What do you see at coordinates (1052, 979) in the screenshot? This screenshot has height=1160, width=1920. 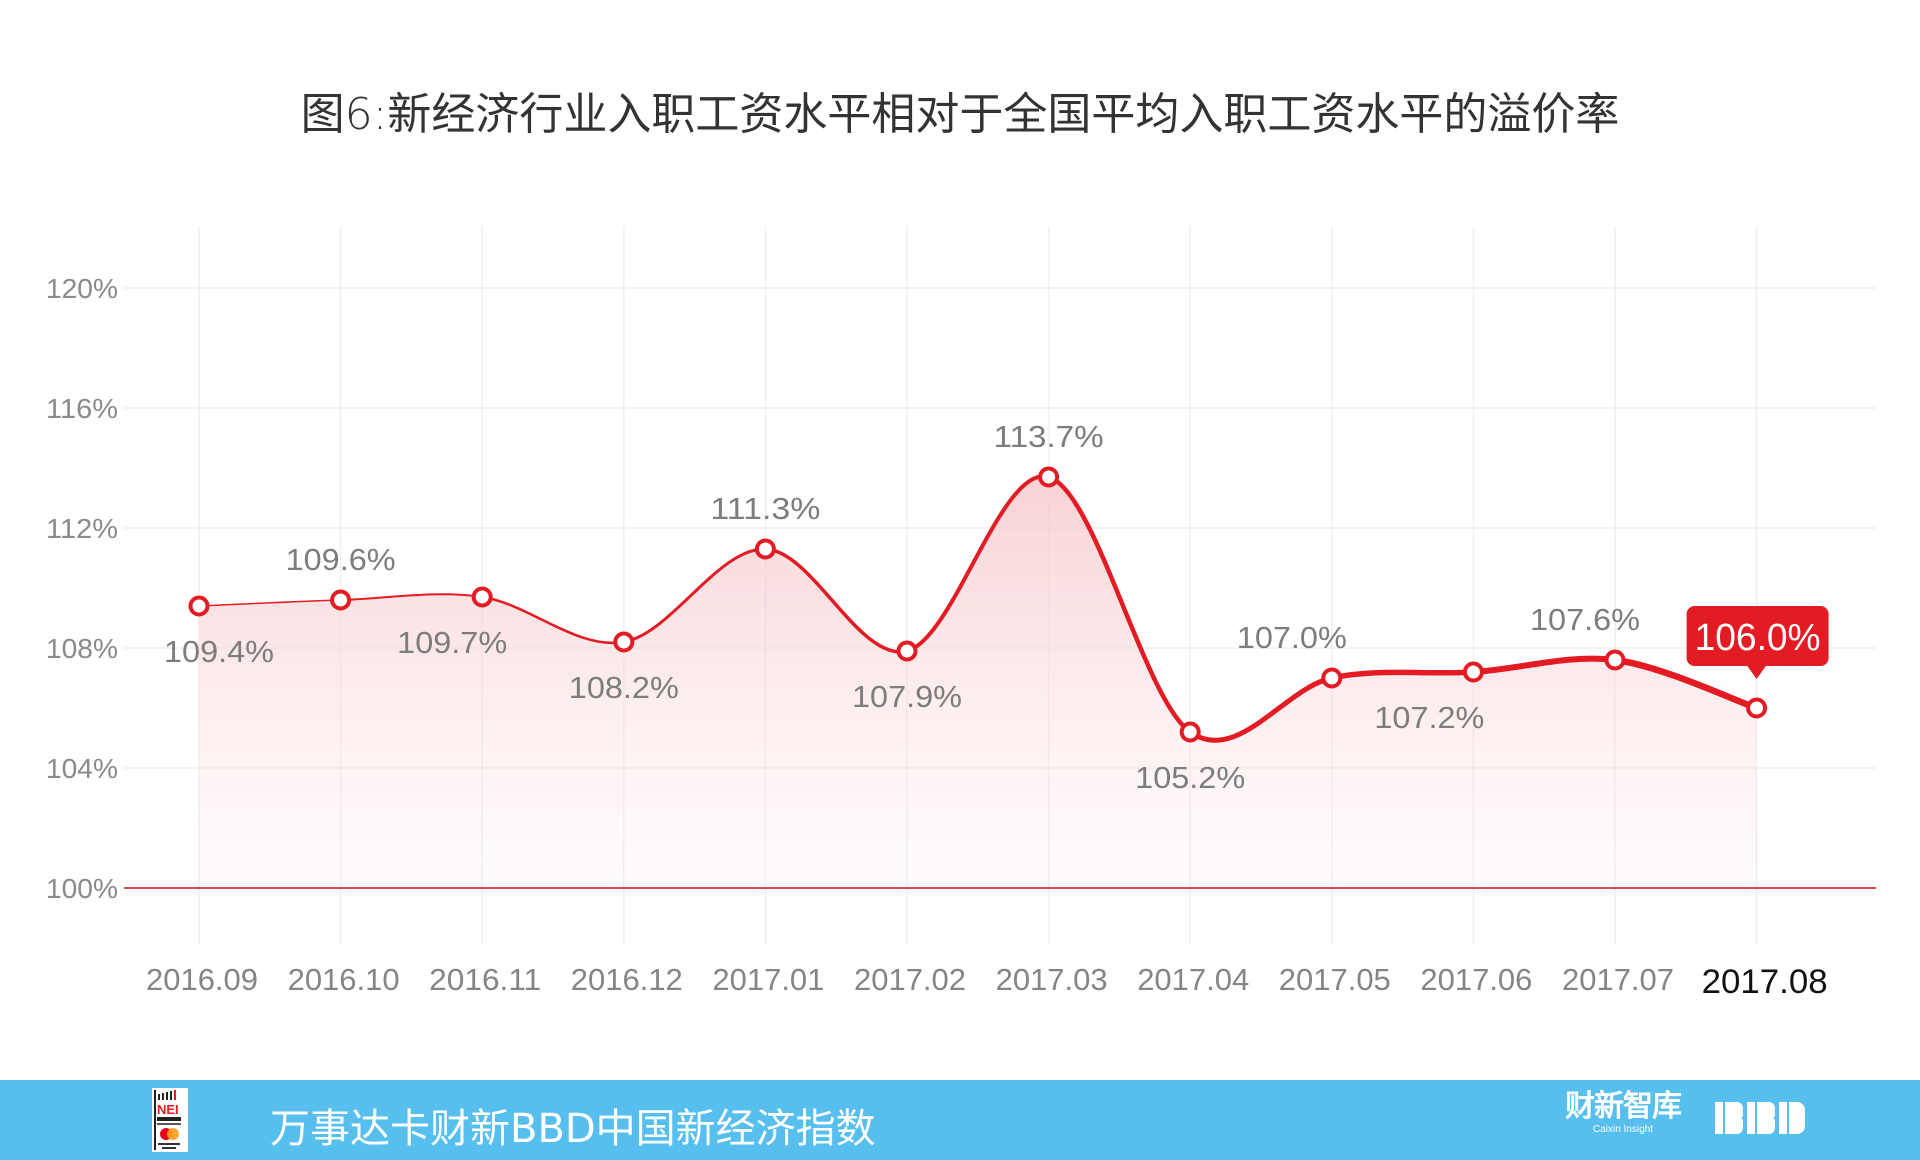 I see `x-tick-label: 2017.03` at bounding box center [1052, 979].